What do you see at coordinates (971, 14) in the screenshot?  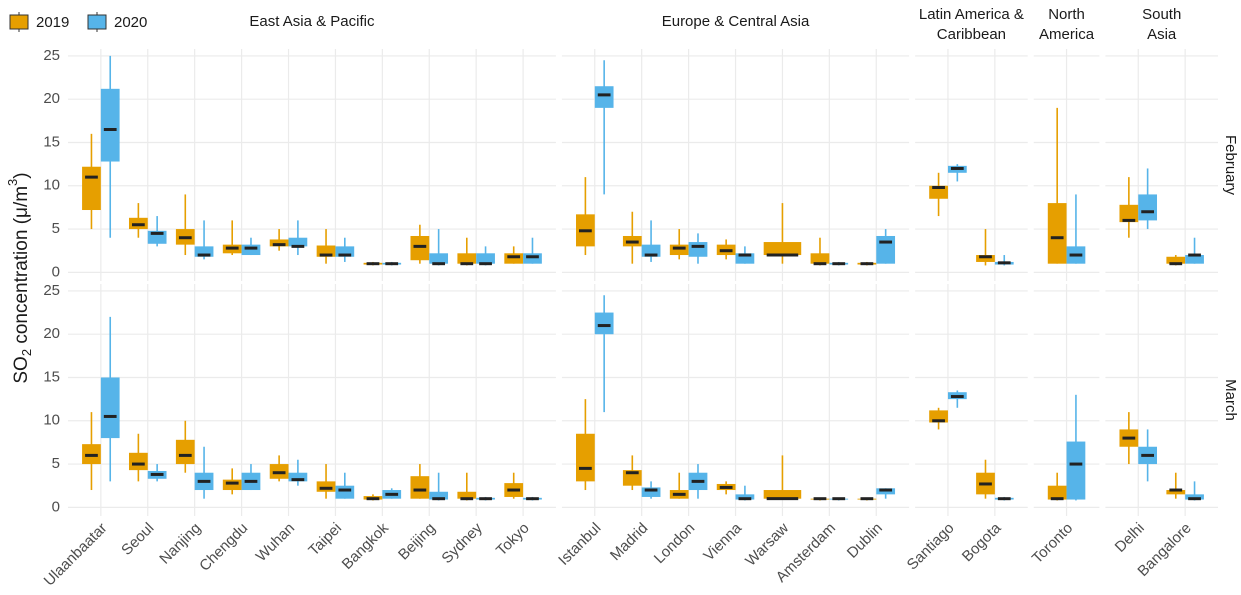 I see `facet-title: Latin America &` at bounding box center [971, 14].